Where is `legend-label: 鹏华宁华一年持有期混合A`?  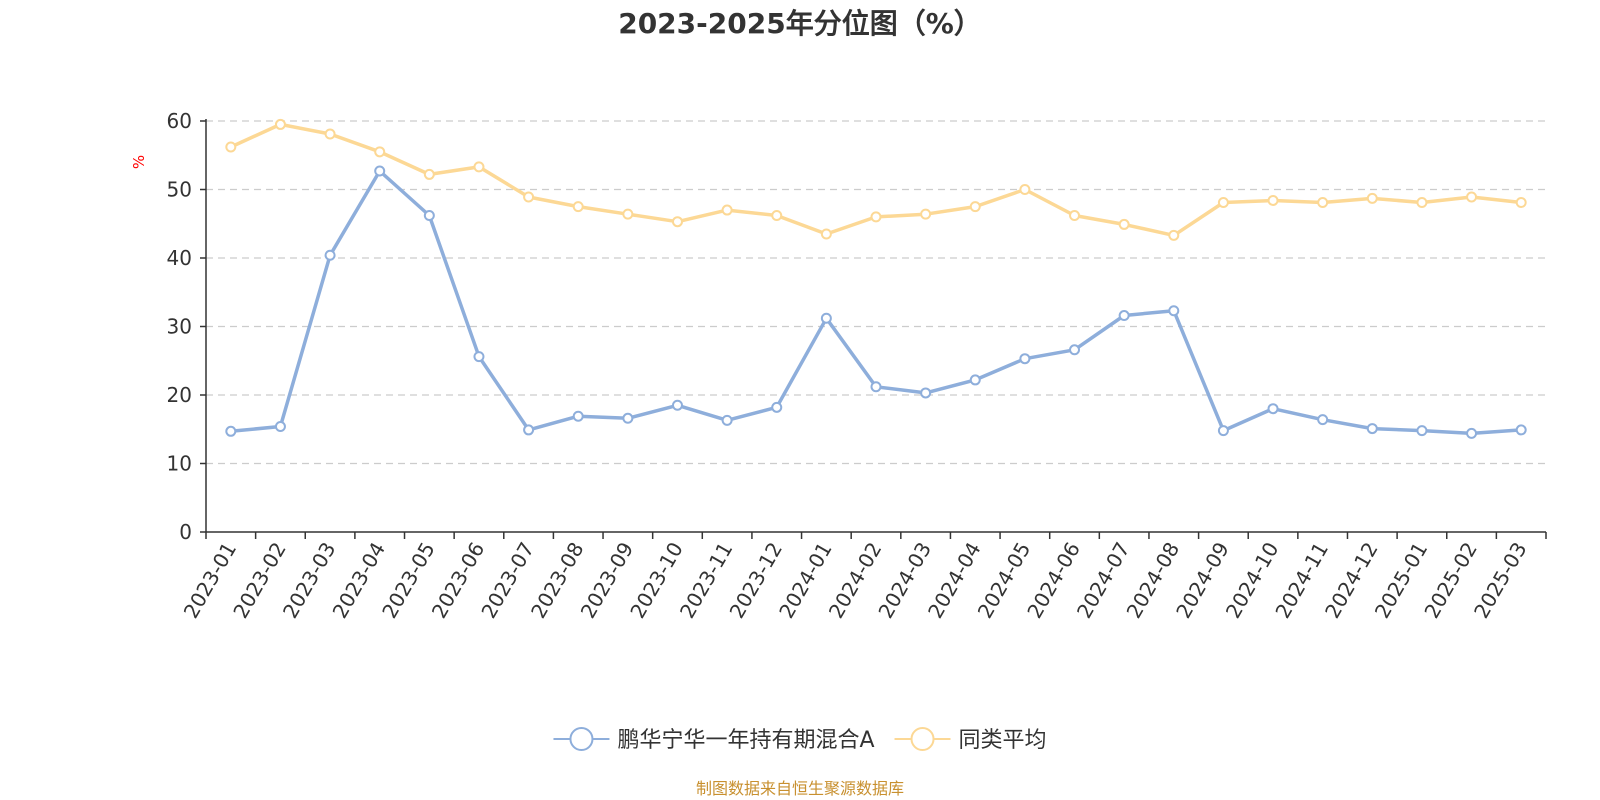
legend-label: 鹏华宁华一年持有期混合A is located at coordinates (745, 740).